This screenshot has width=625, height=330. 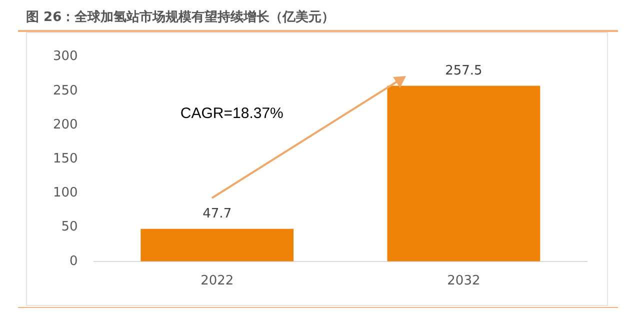 What do you see at coordinates (65, 193) in the screenshot?
I see `y-tick-label: 100` at bounding box center [65, 193].